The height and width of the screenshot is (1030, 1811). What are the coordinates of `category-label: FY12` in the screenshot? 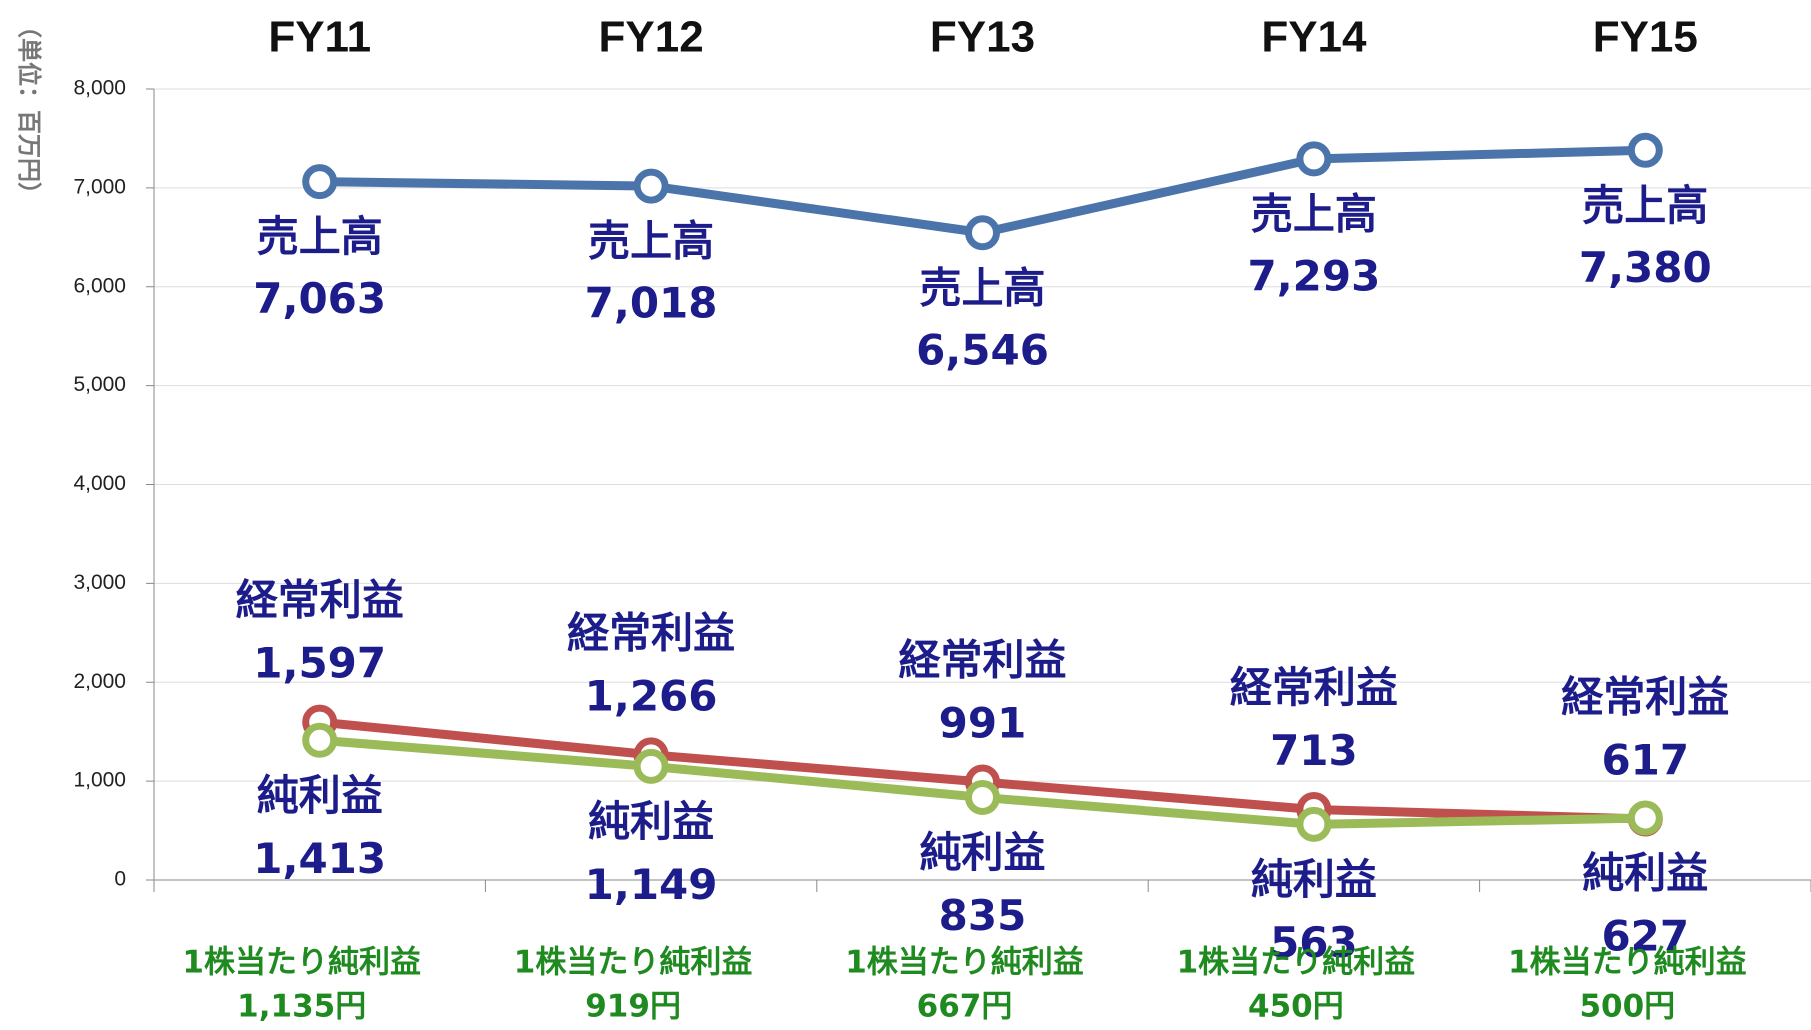 It's located at (651, 37).